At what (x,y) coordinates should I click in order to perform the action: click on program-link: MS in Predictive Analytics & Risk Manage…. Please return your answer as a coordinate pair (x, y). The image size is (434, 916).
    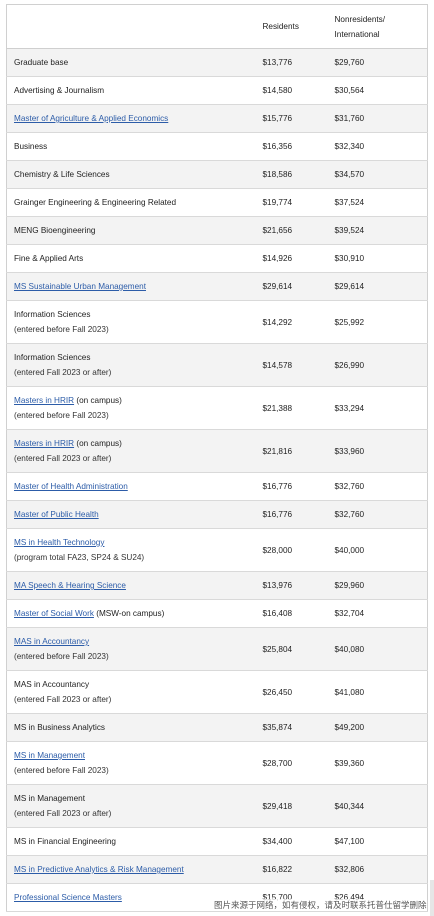
    Looking at the image, I should click on (99, 869).